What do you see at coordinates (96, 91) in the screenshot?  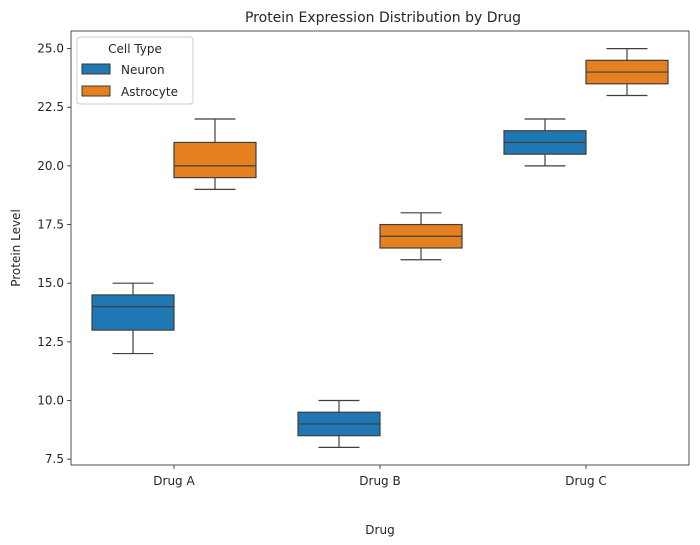 I see `legend-swatch-astrocyte` at bounding box center [96, 91].